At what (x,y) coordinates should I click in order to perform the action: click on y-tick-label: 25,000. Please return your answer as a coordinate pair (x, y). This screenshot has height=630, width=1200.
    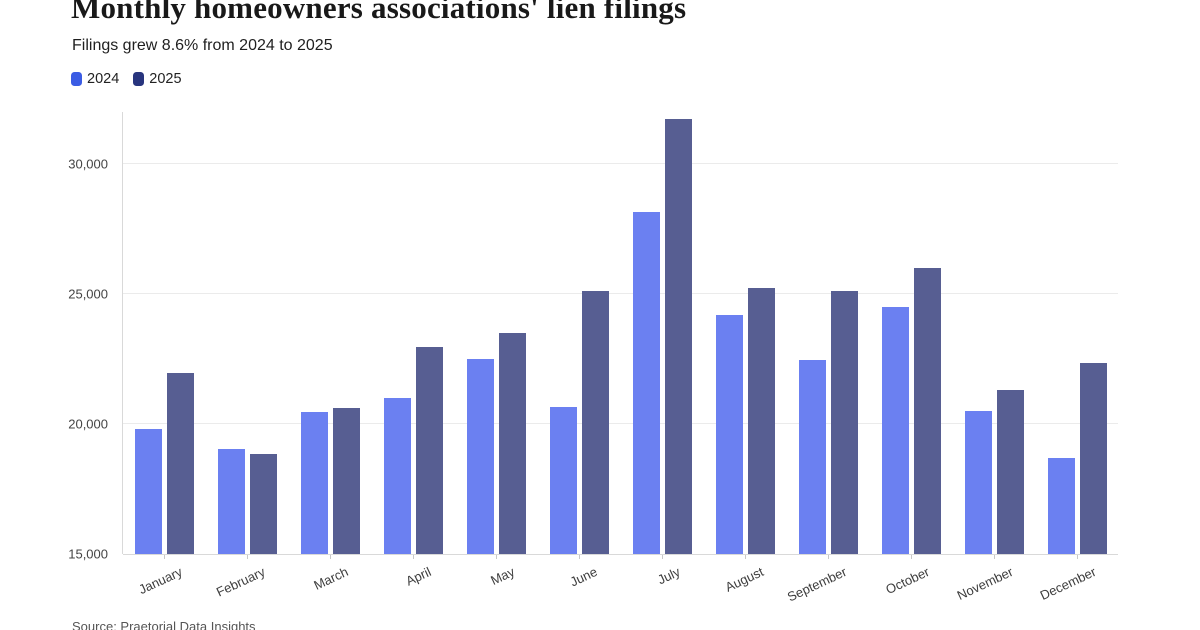
    Looking at the image, I should click on (88, 294).